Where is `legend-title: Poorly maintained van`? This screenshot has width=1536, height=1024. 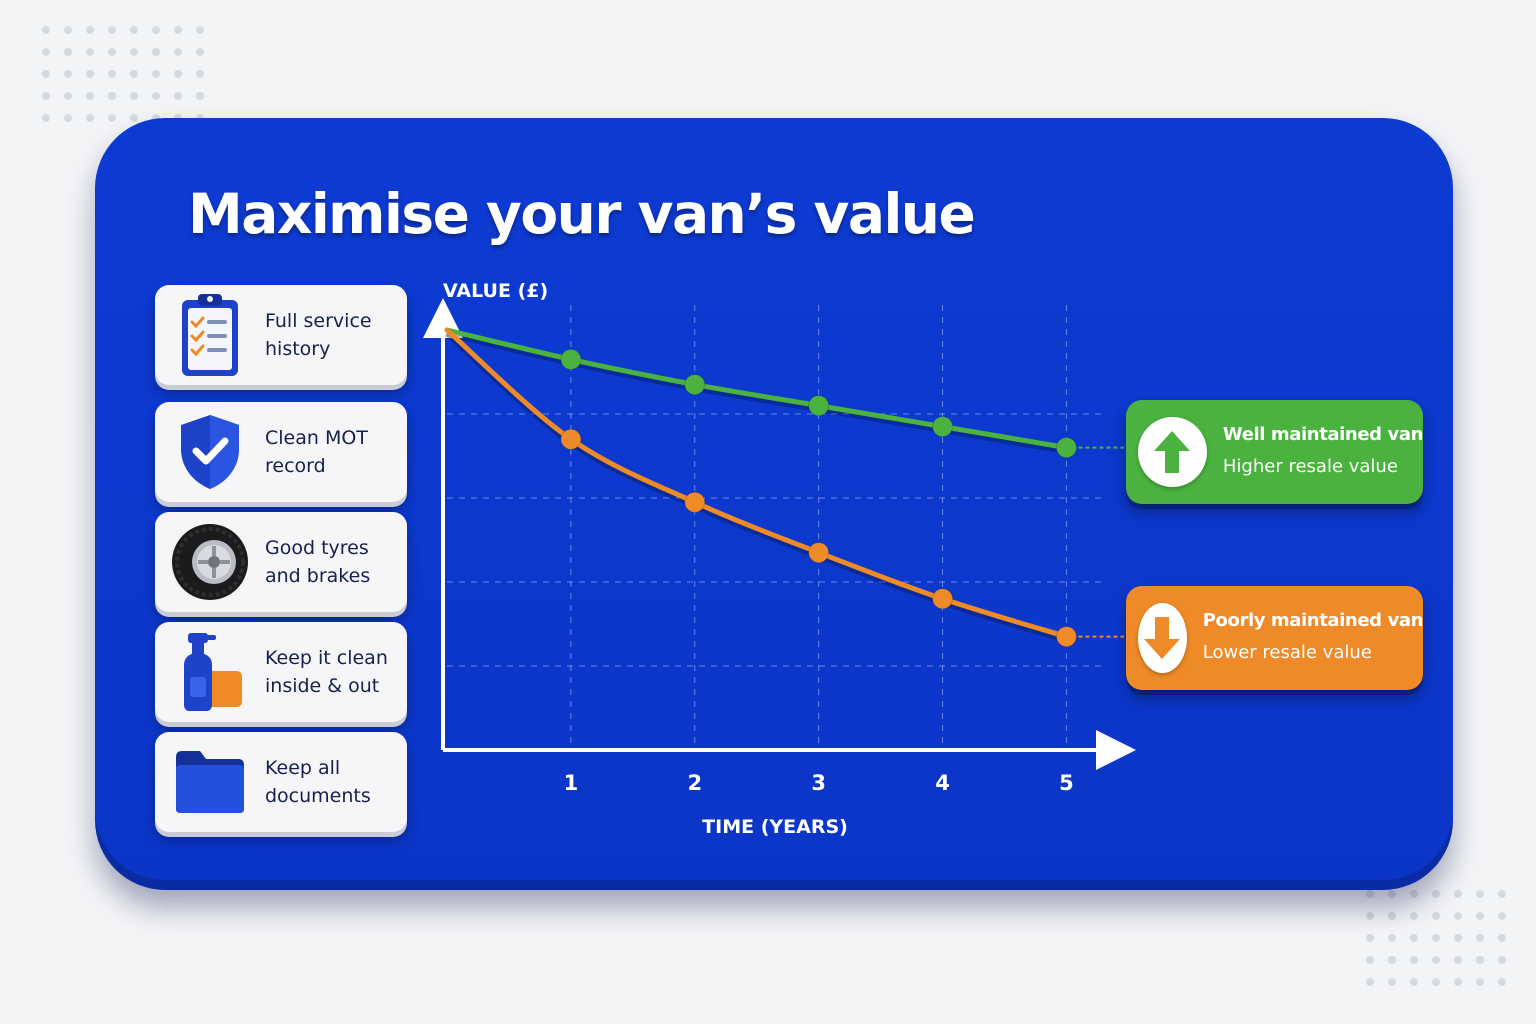
legend-title: Poorly maintained van is located at coordinates (1313, 620).